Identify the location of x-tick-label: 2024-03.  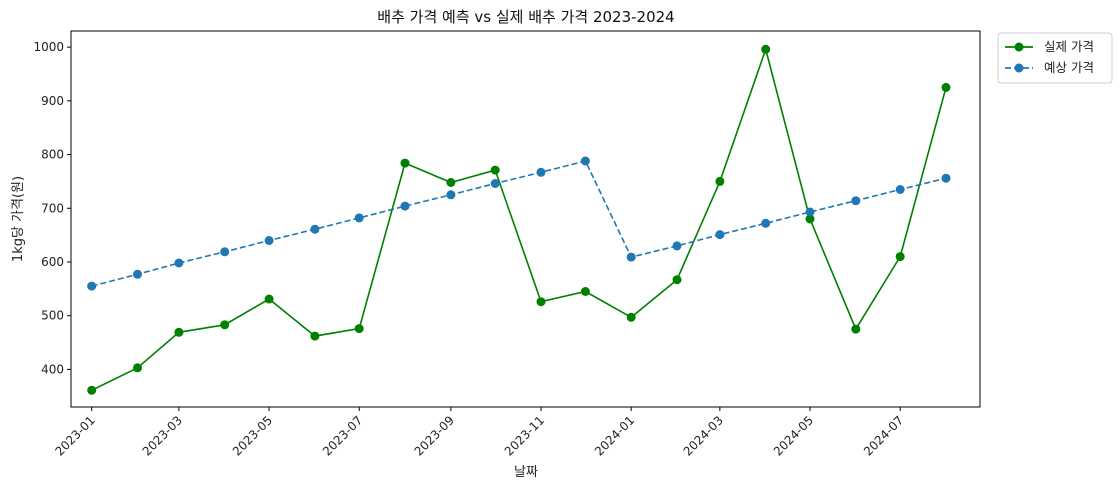
(703, 435).